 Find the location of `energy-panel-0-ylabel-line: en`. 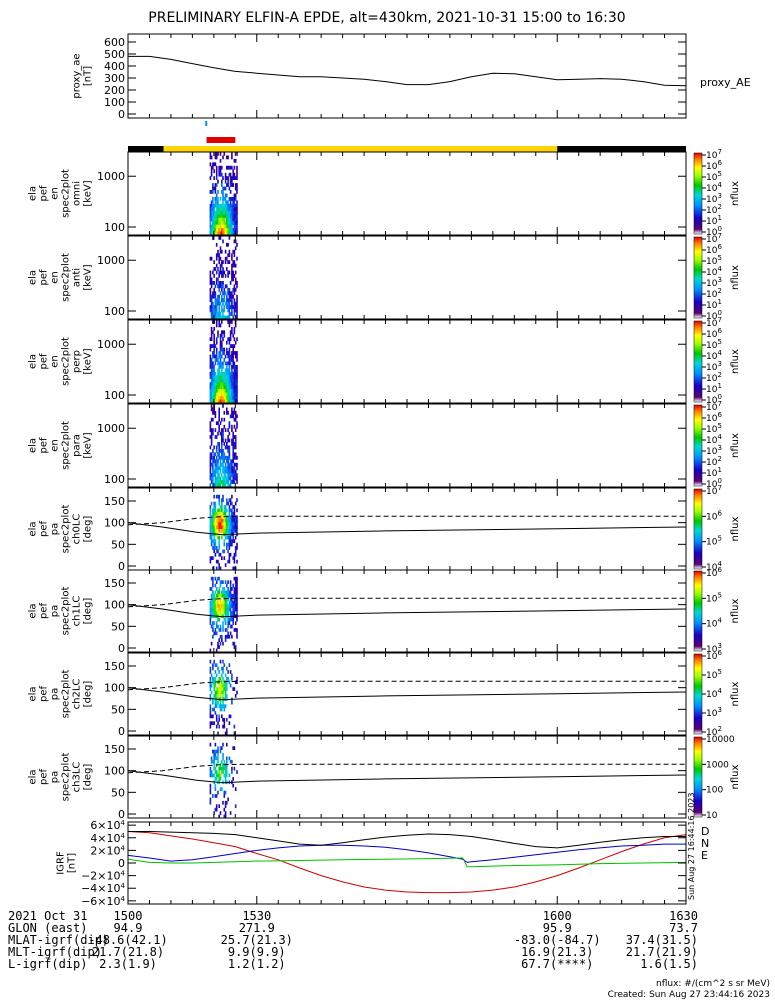

energy-panel-0-ylabel-line: en is located at coordinates (55, 193).